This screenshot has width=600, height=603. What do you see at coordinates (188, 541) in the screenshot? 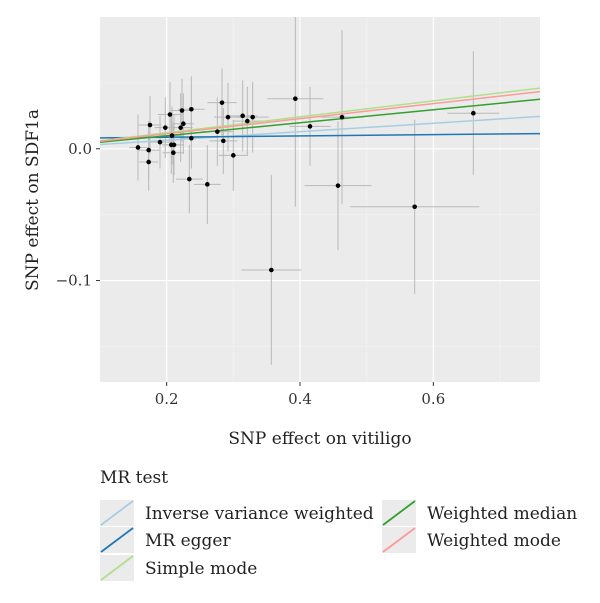
I see `legend-label: MR egger` at bounding box center [188, 541].